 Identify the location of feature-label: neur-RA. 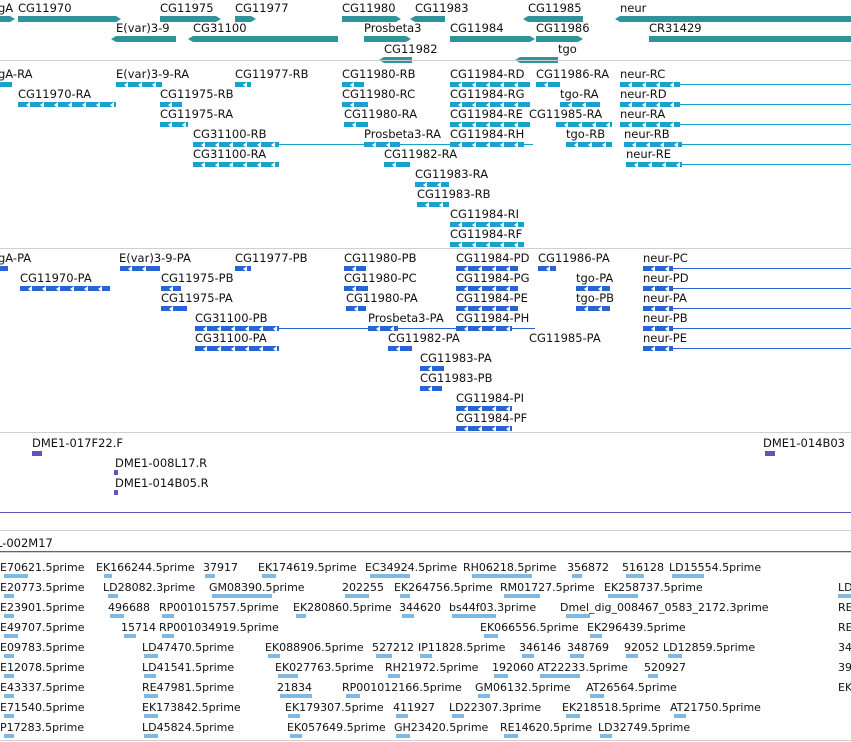
(643, 114).